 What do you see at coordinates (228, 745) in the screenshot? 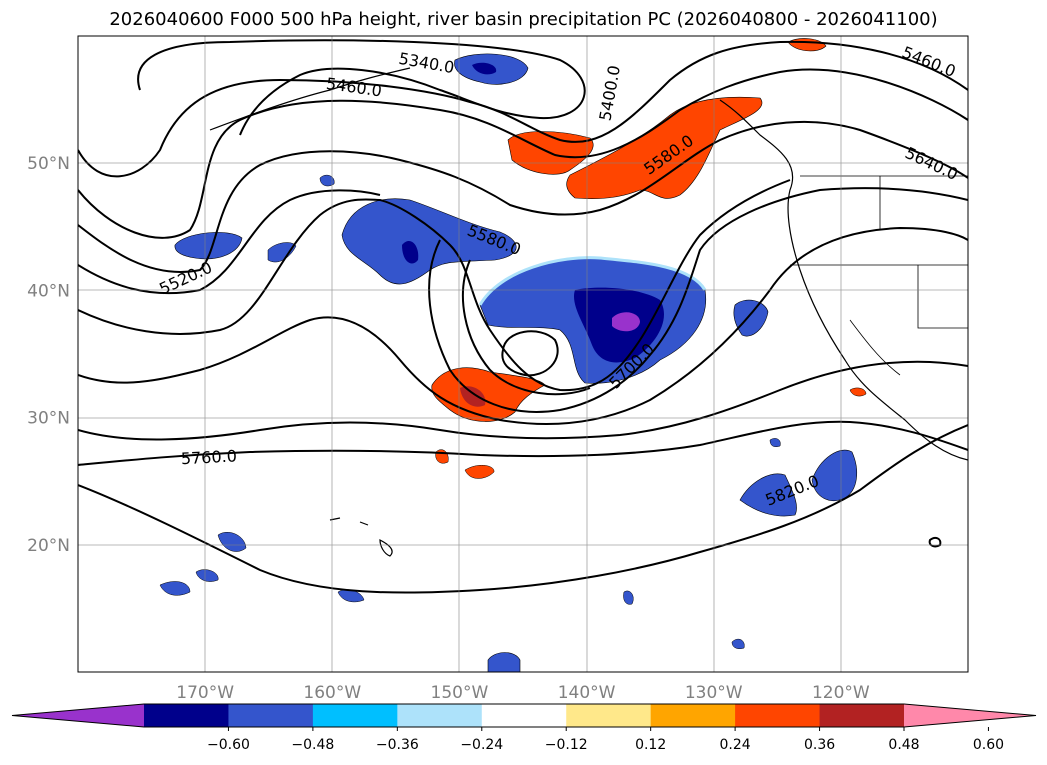
I see `colorbar-tick-label: −0.60` at bounding box center [228, 745].